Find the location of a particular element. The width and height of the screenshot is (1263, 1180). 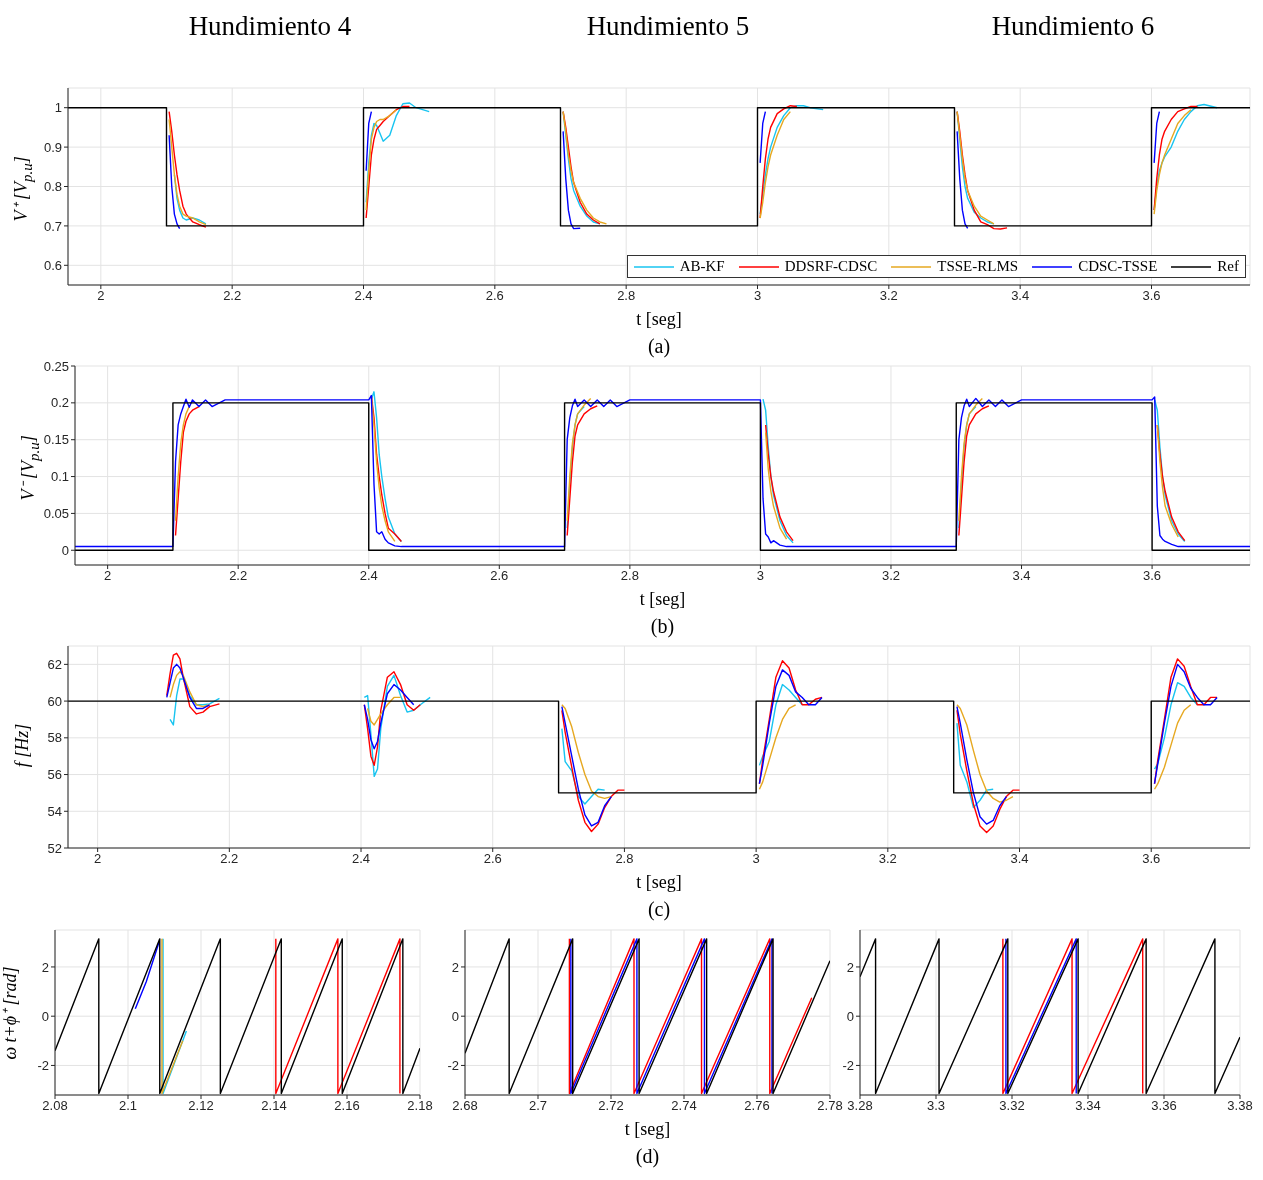

y-tick-label: 62 is located at coordinates (54, 664).